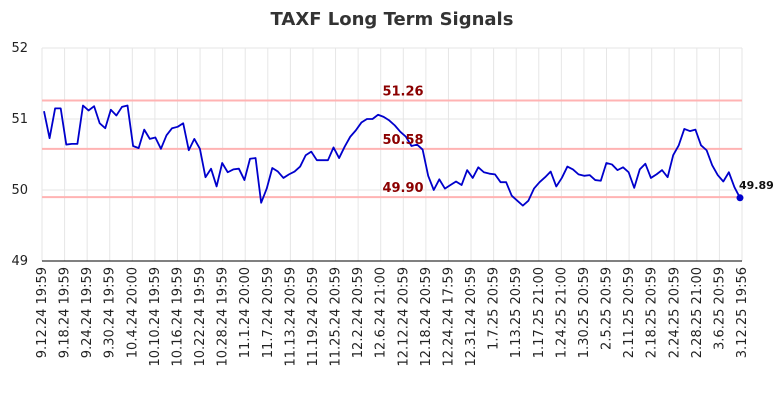 This screenshot has width=784, height=400. What do you see at coordinates (494, 308) in the screenshot?
I see `x-tick-label: 1.7.25 20:59` at bounding box center [494, 308].